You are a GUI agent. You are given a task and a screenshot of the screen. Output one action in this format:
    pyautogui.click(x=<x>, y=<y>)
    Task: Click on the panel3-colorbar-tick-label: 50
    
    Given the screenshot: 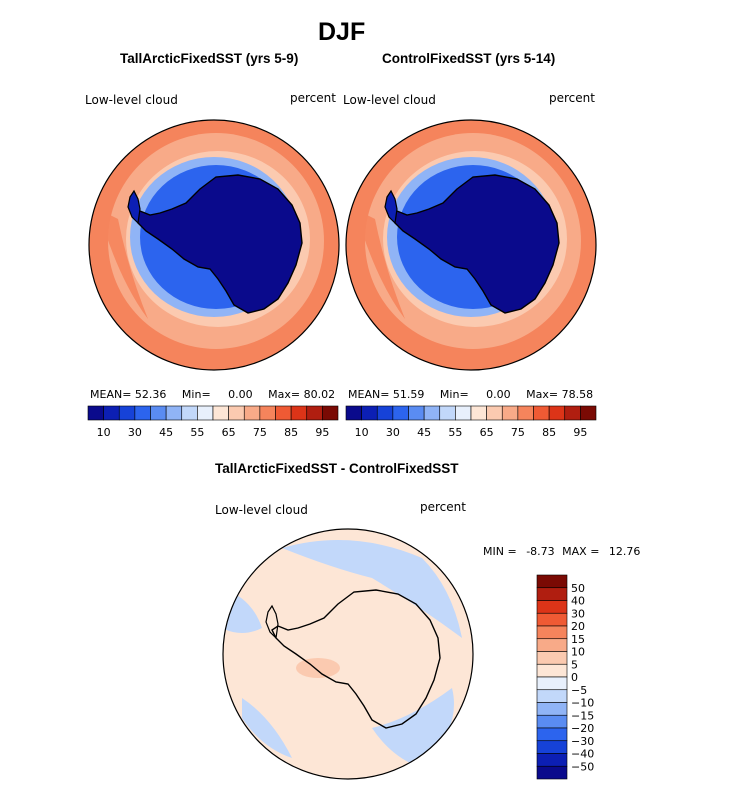 What is the action you would take?
    pyautogui.click(x=578, y=588)
    